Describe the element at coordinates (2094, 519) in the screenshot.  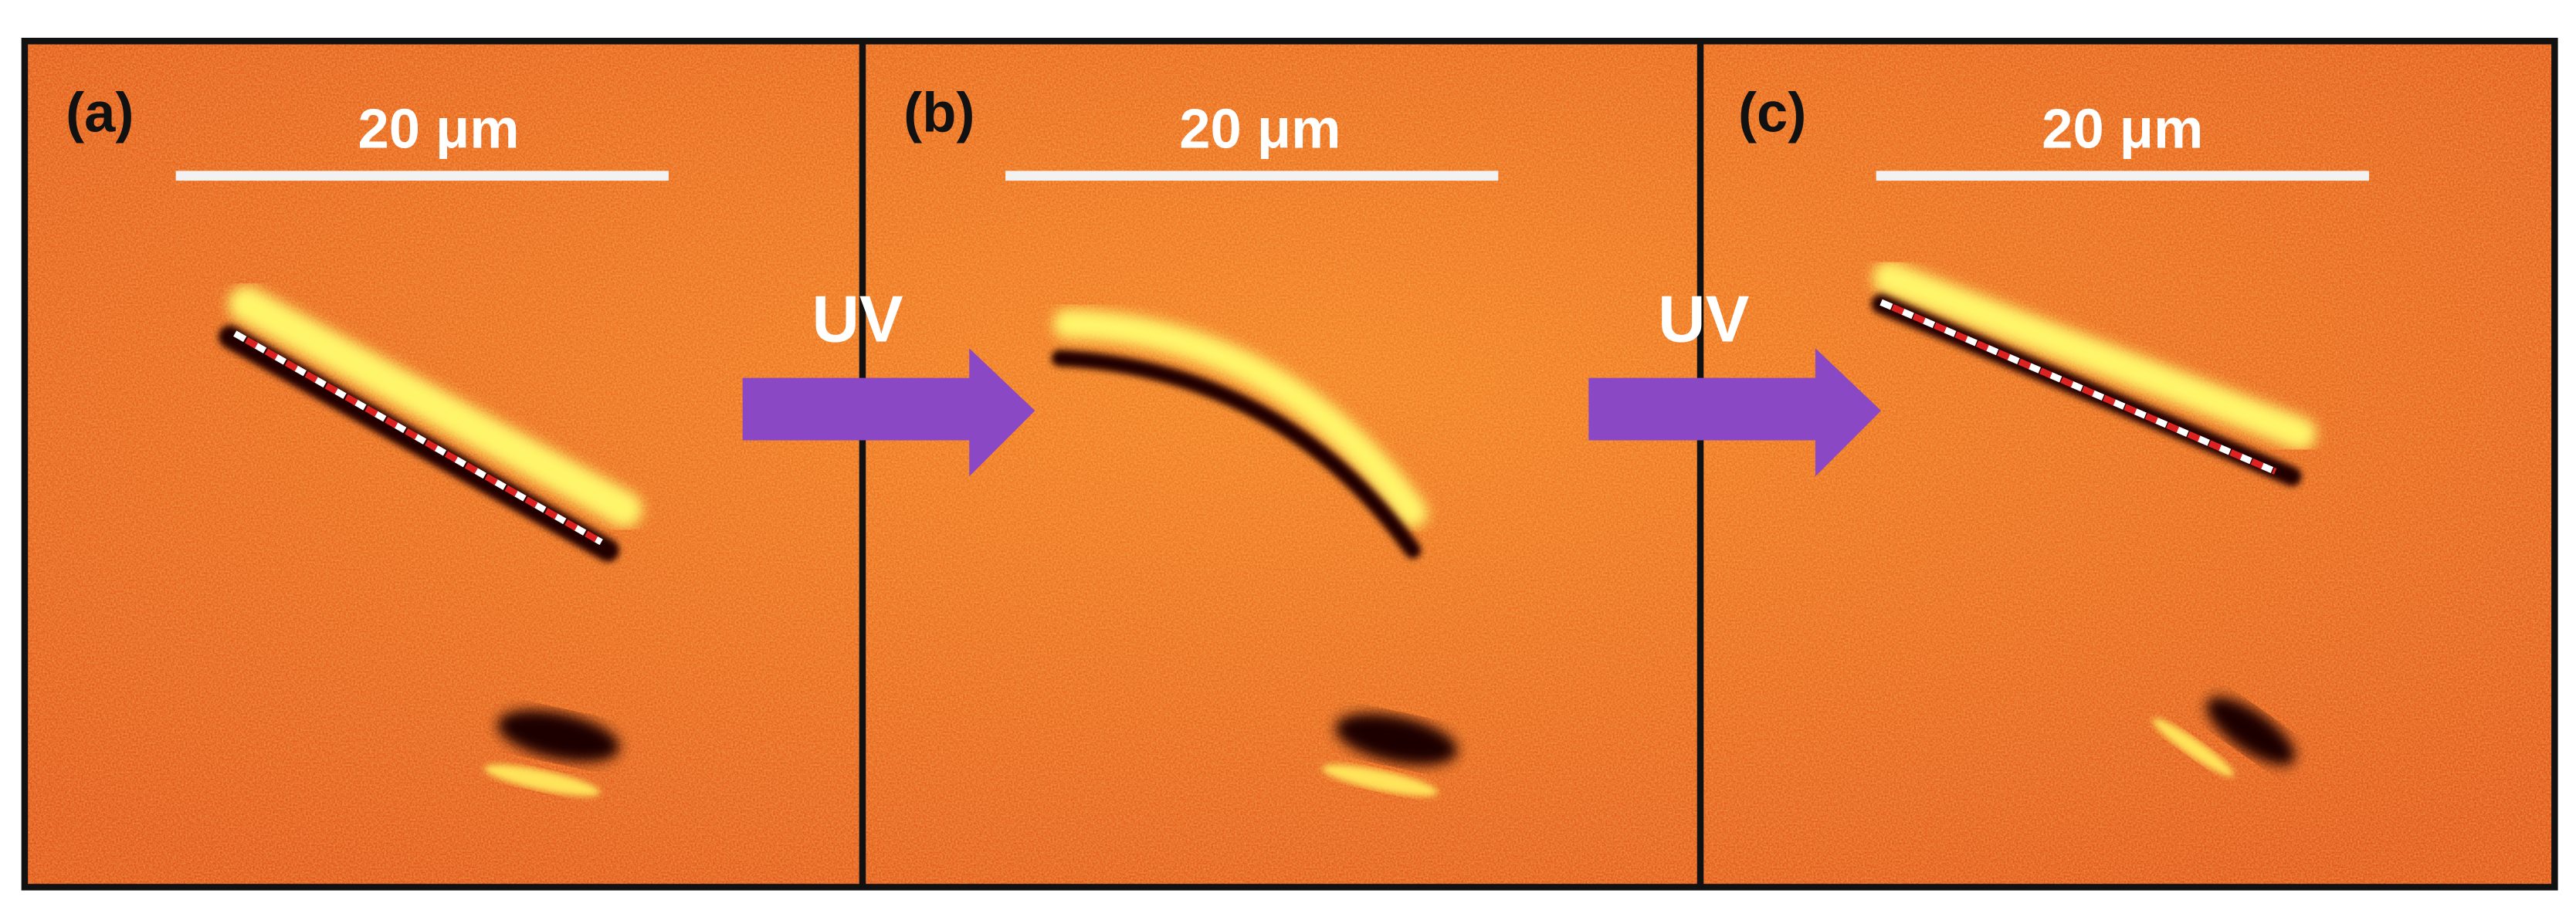
I see `rod-c` at that location.